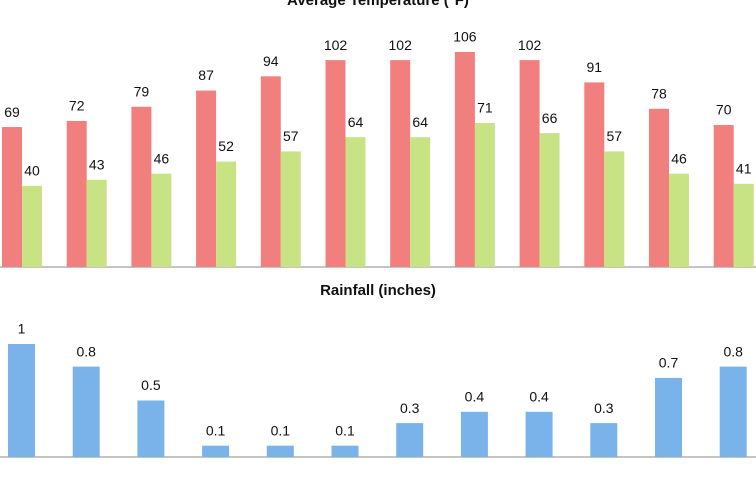  I want to click on value-label: 1, so click(22, 329).